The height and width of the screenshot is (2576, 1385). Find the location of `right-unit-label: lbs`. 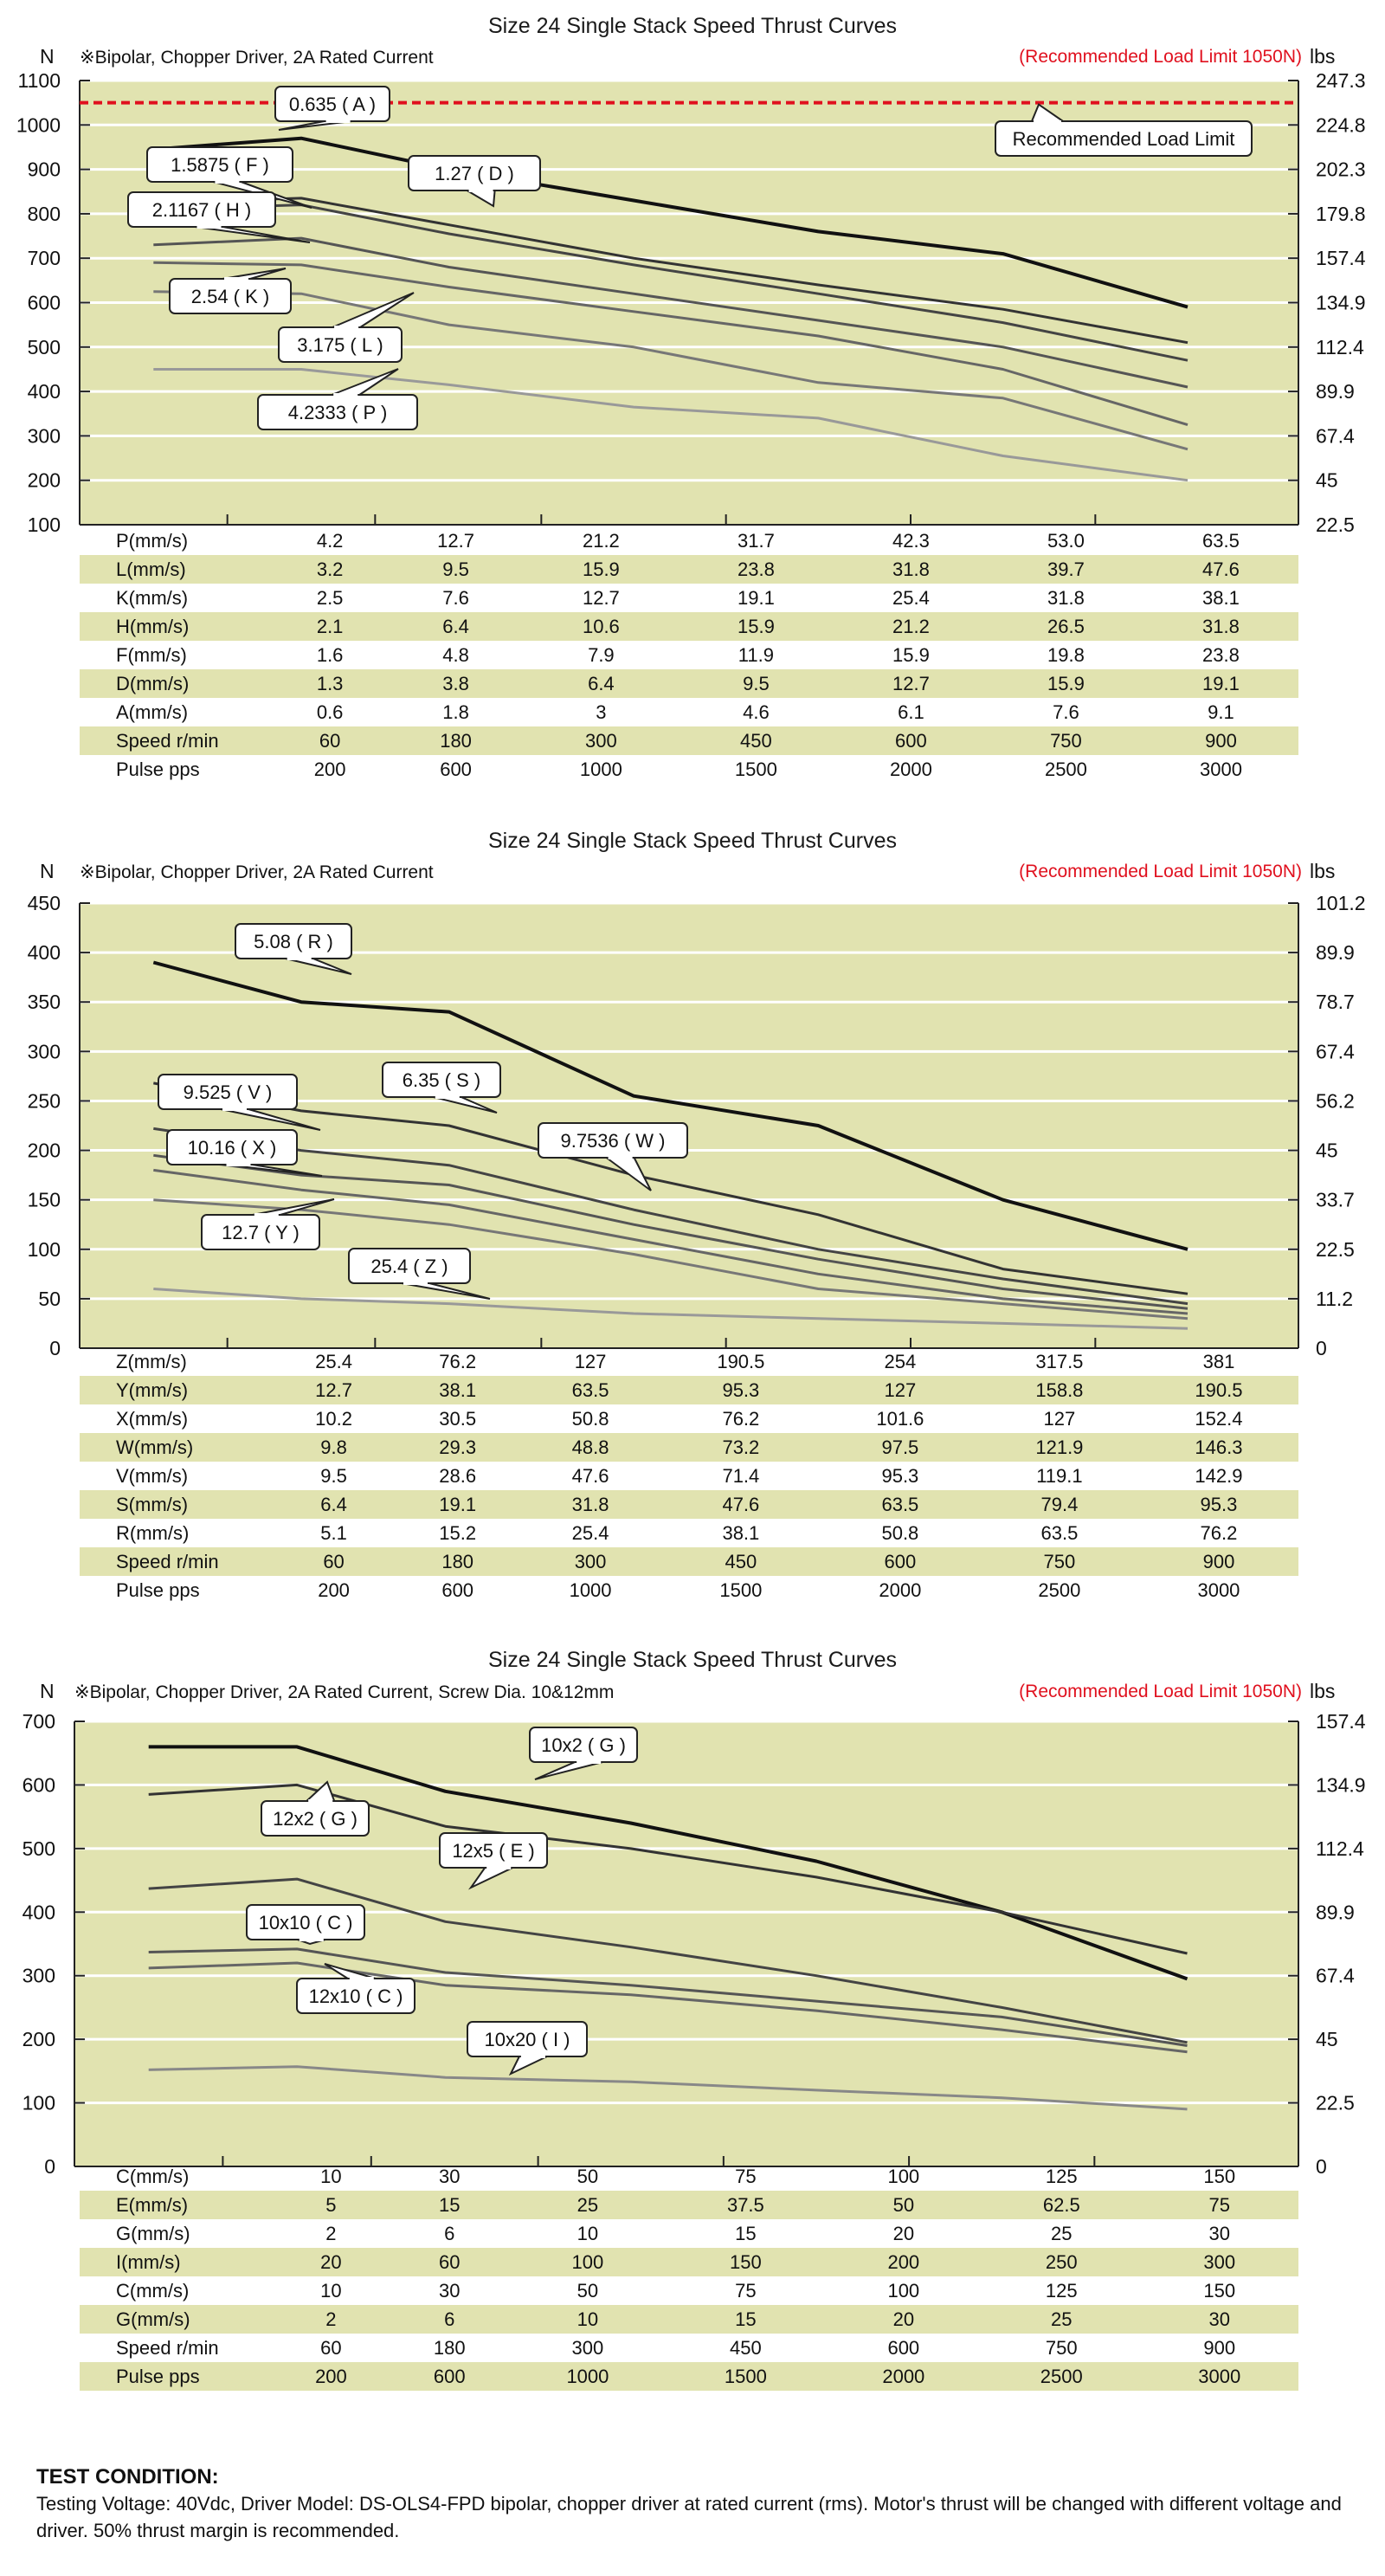

right-unit-label: lbs is located at coordinates (1323, 56).